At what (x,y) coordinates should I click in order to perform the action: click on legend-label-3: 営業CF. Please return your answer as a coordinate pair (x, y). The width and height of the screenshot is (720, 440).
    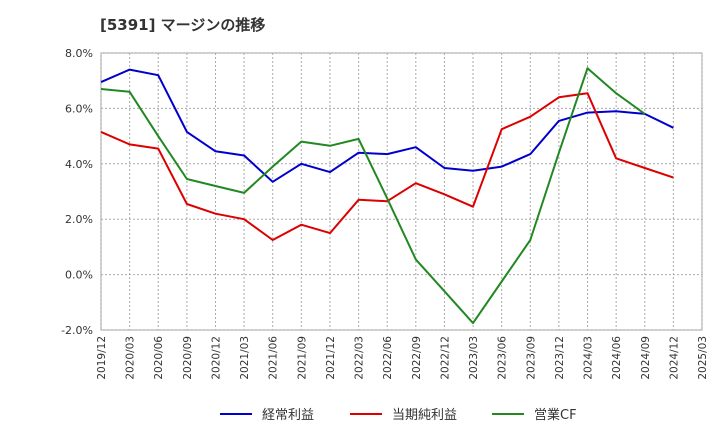
    Looking at the image, I should click on (555, 415).